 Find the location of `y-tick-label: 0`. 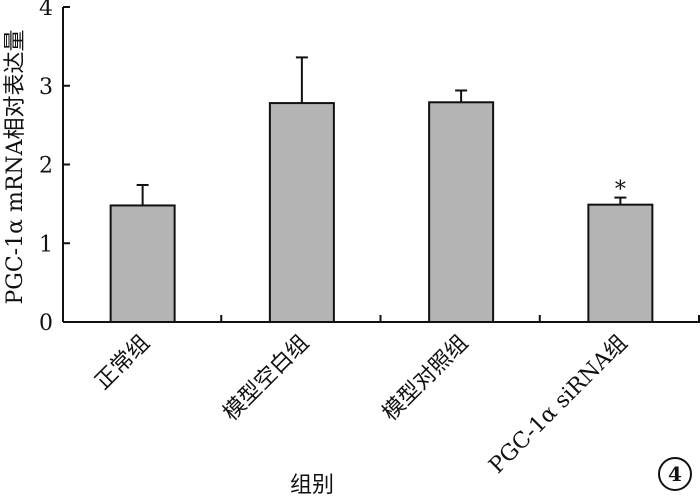

y-tick-label: 0 is located at coordinates (46, 323).